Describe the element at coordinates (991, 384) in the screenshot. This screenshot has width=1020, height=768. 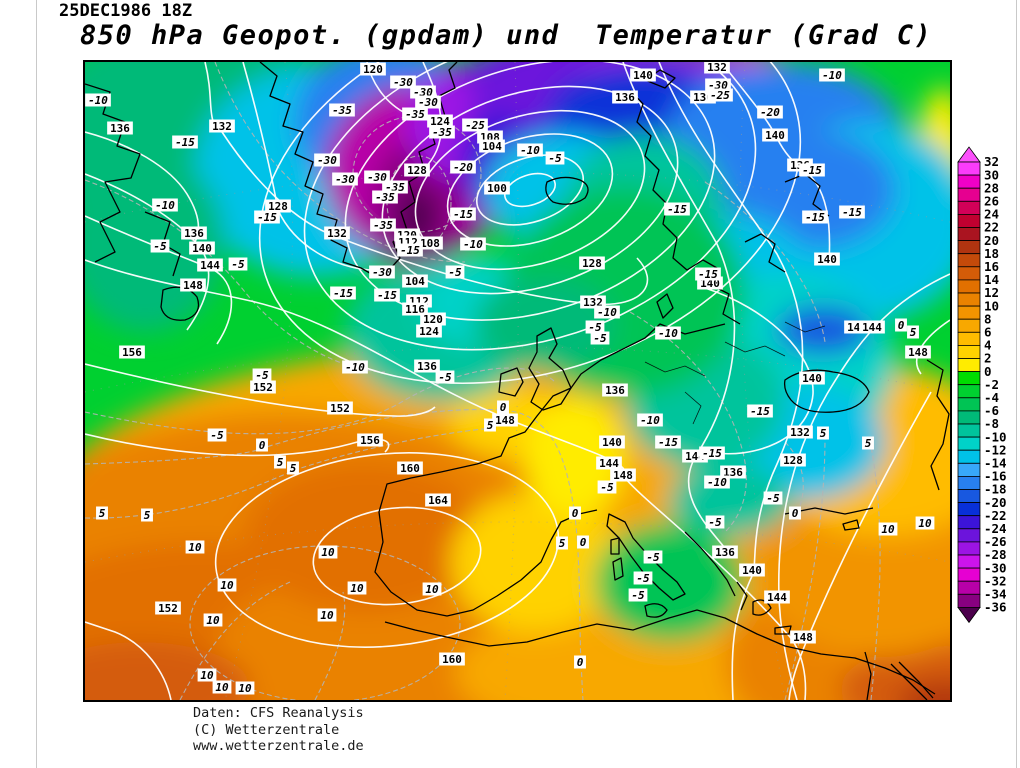
I see `colorbar-tick-label: -2` at that location.